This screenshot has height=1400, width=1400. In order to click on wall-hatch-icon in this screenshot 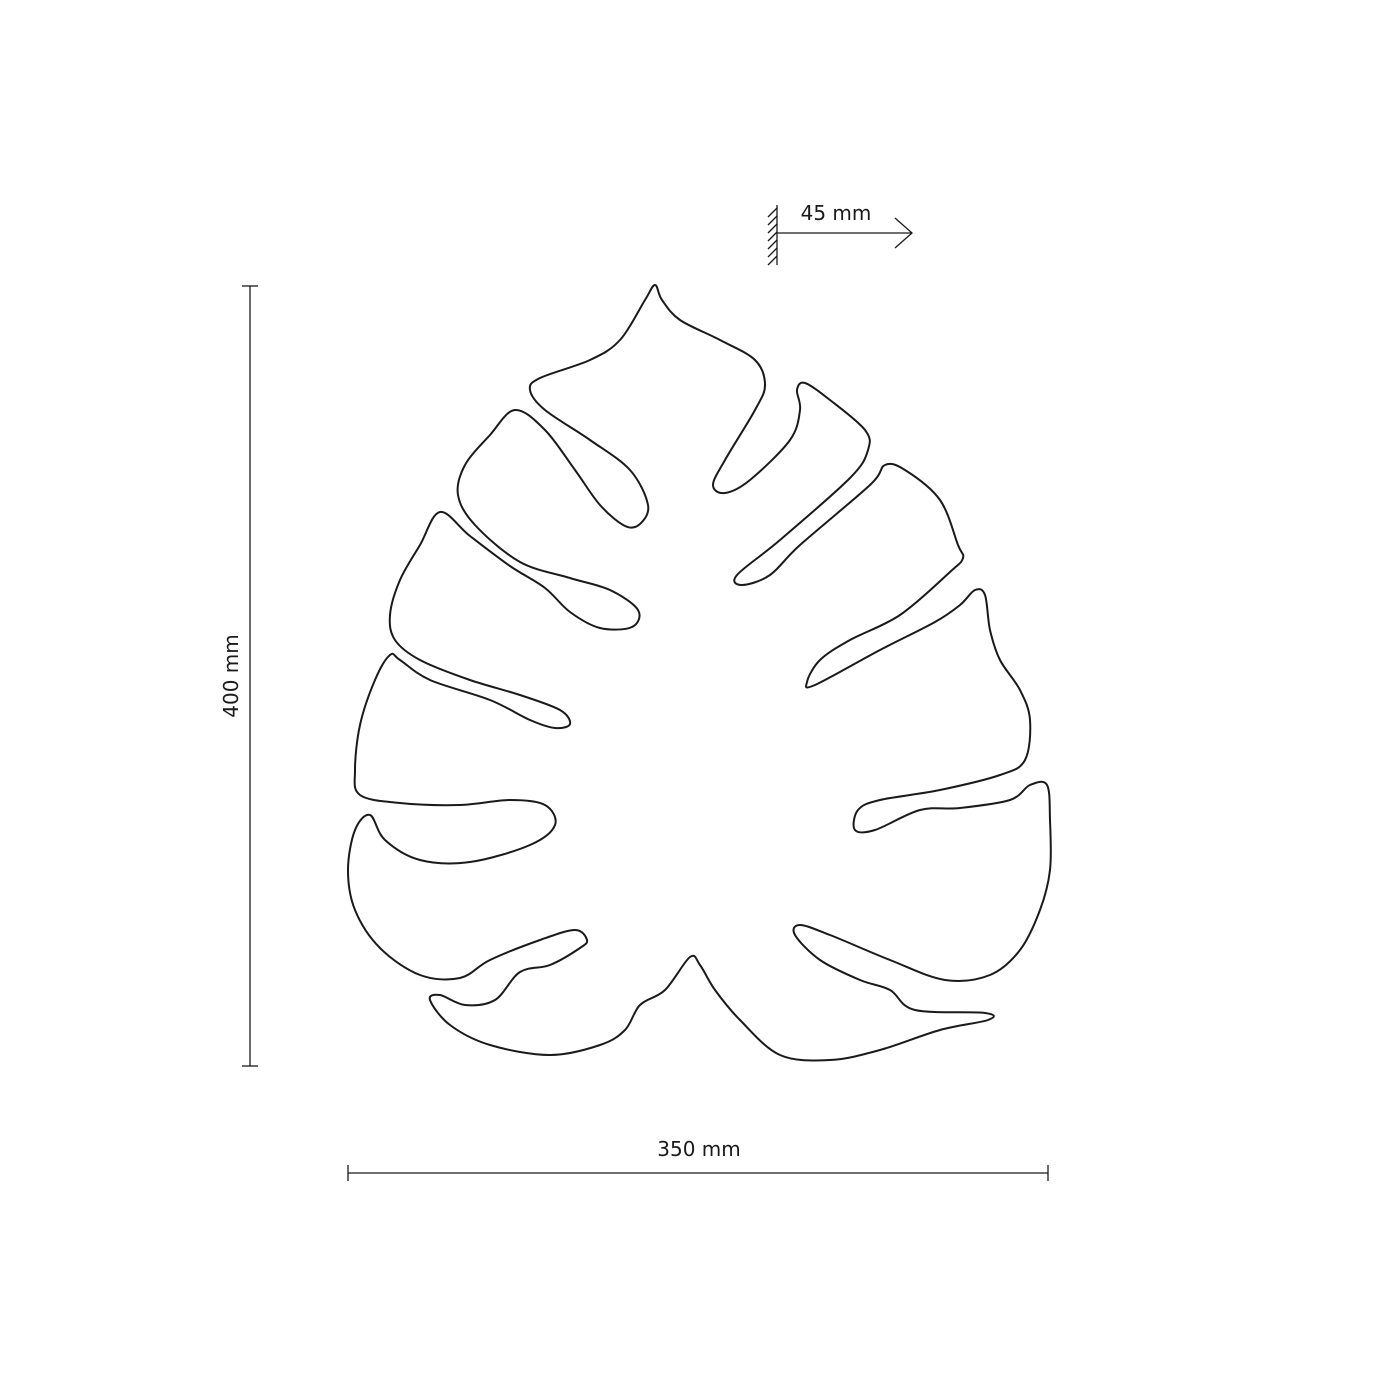, I will do `click(772, 236)`.